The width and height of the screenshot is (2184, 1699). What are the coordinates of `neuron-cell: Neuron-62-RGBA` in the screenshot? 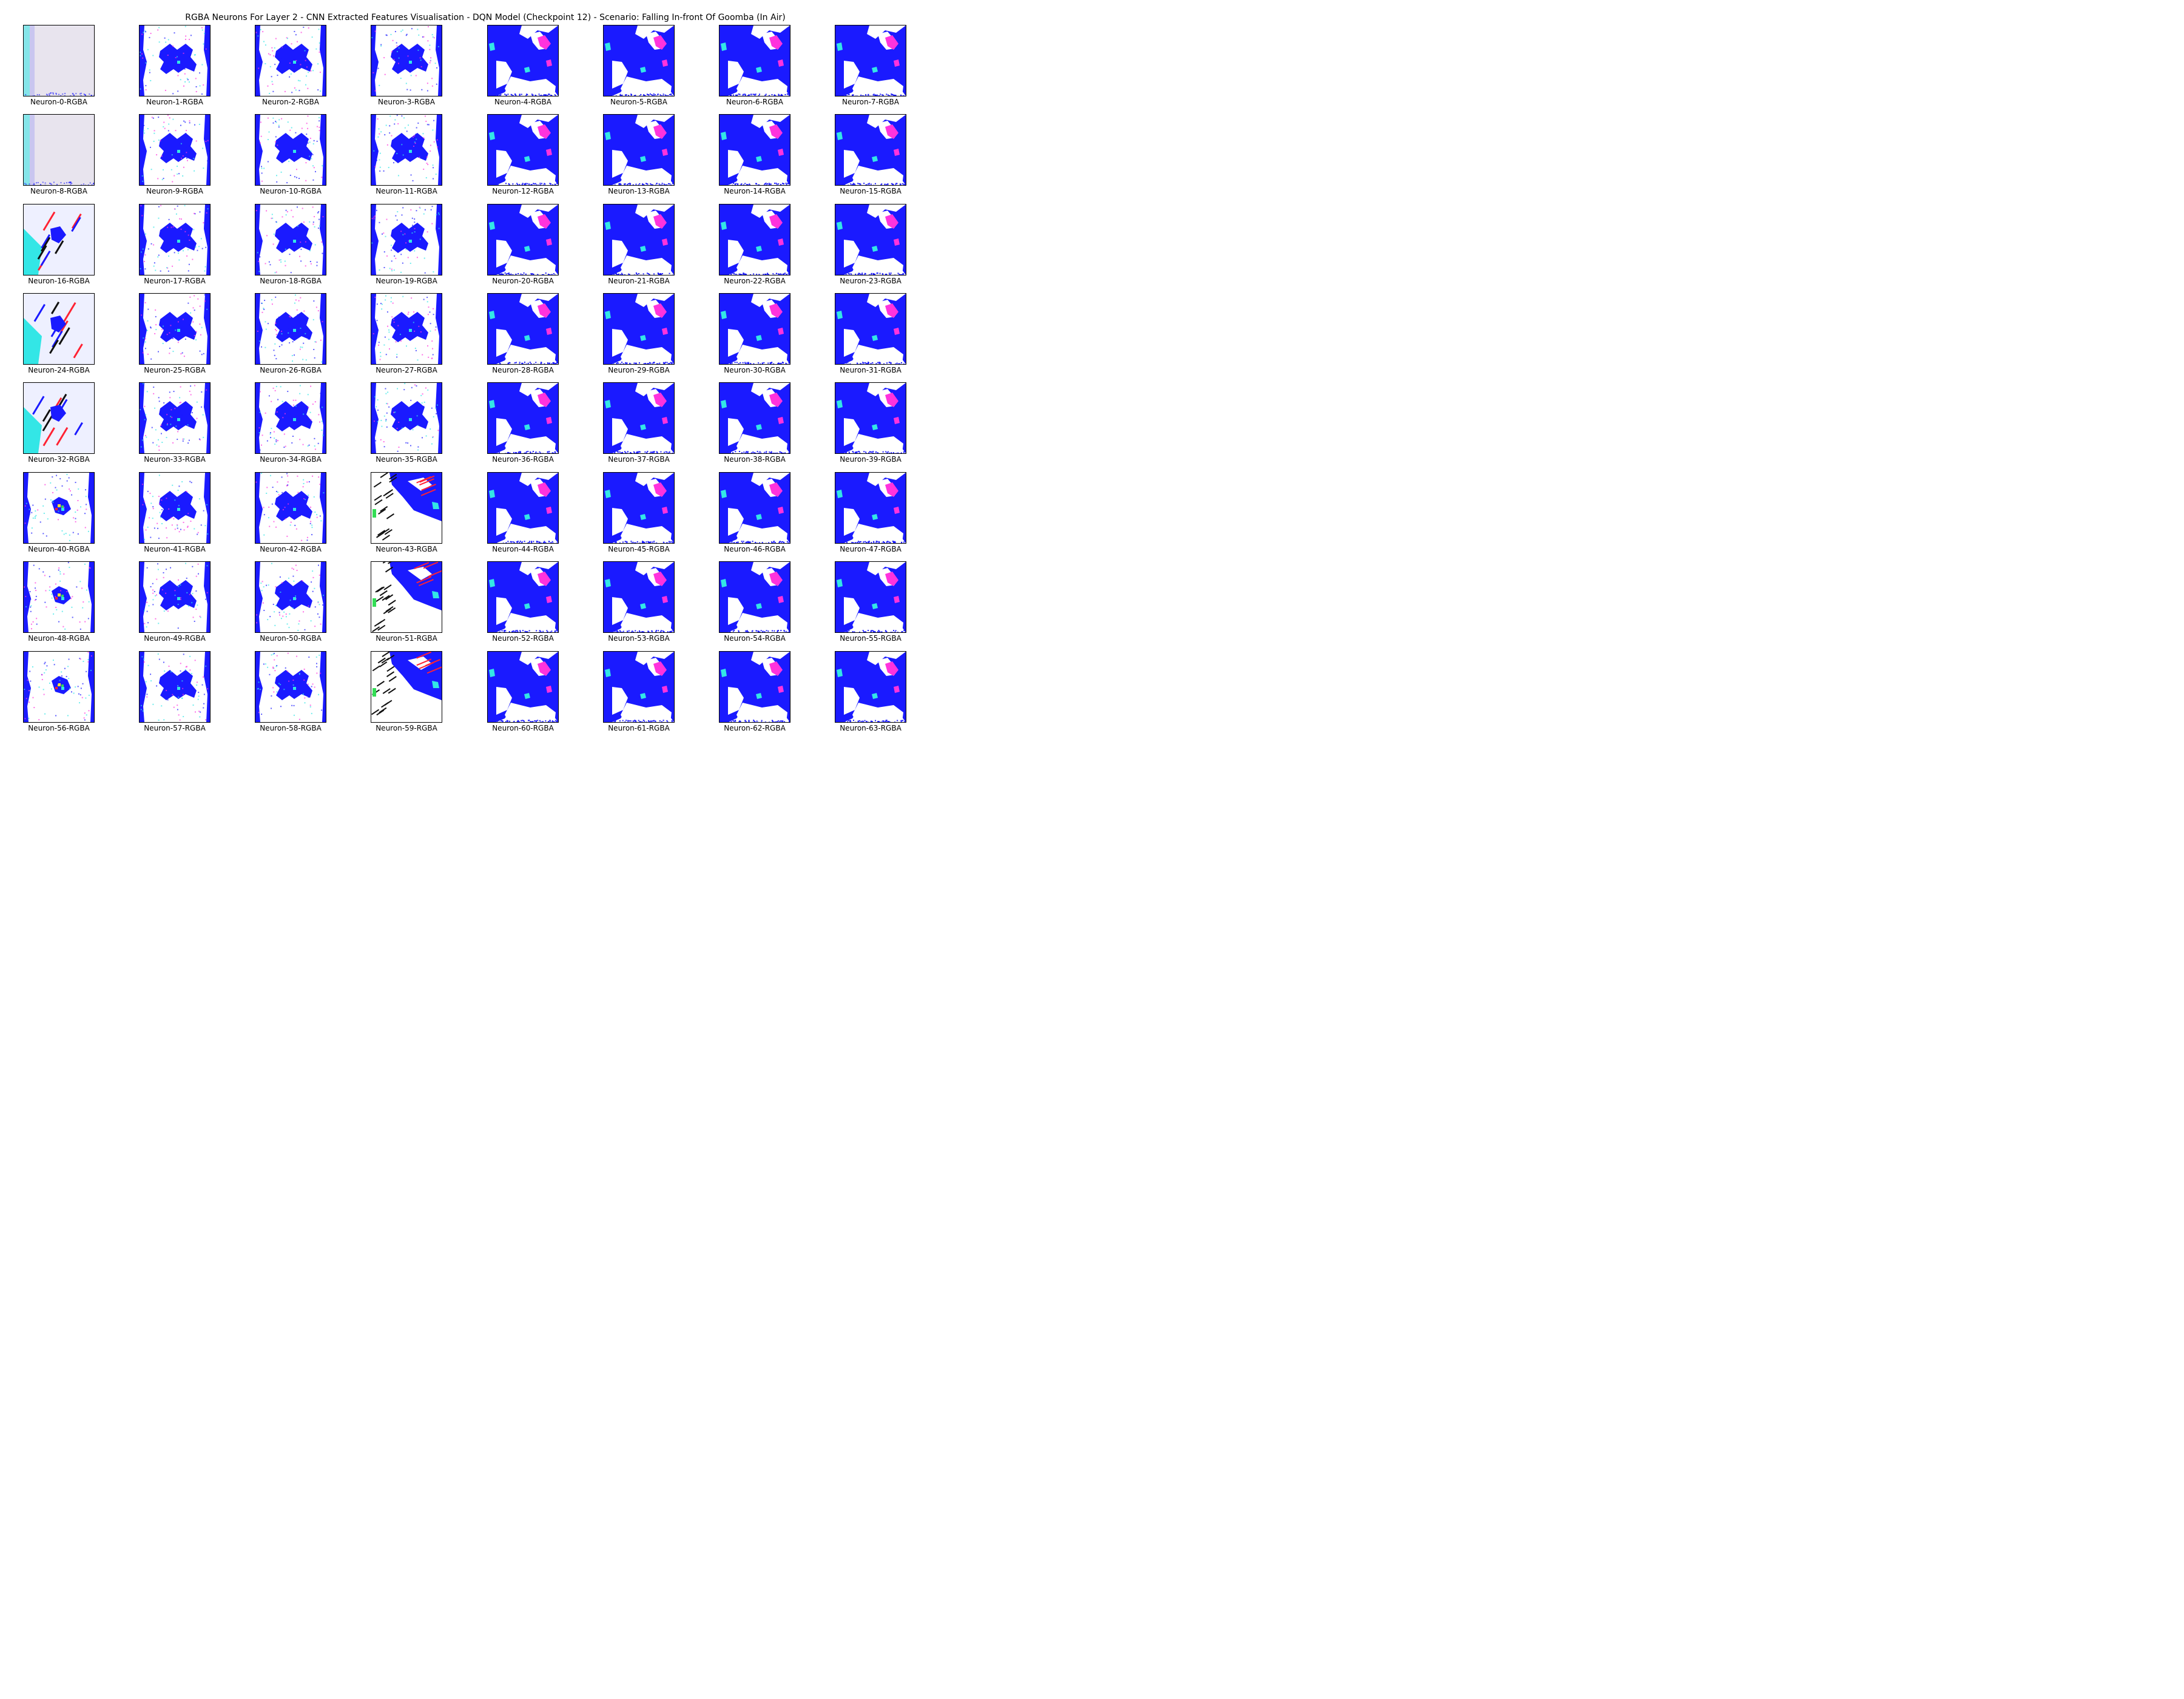 It's located at (754, 695).